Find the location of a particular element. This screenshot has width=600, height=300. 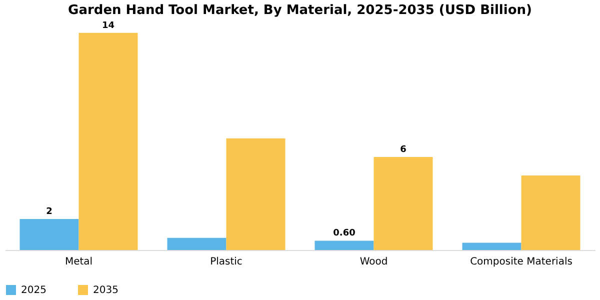

x-tick-label: Wood is located at coordinates (374, 262).